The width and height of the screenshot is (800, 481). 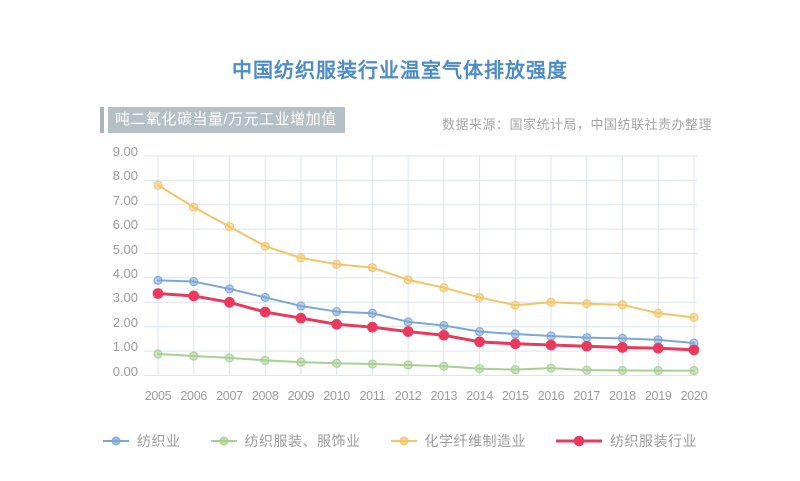 What do you see at coordinates (125, 371) in the screenshot?
I see `y-tick-label: 0.00` at bounding box center [125, 371].